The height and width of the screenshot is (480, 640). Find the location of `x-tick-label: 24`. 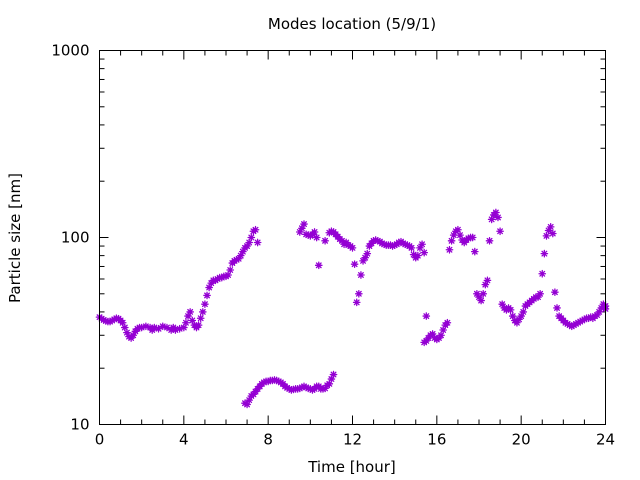

x-tick-label: 24 is located at coordinates (605, 440).